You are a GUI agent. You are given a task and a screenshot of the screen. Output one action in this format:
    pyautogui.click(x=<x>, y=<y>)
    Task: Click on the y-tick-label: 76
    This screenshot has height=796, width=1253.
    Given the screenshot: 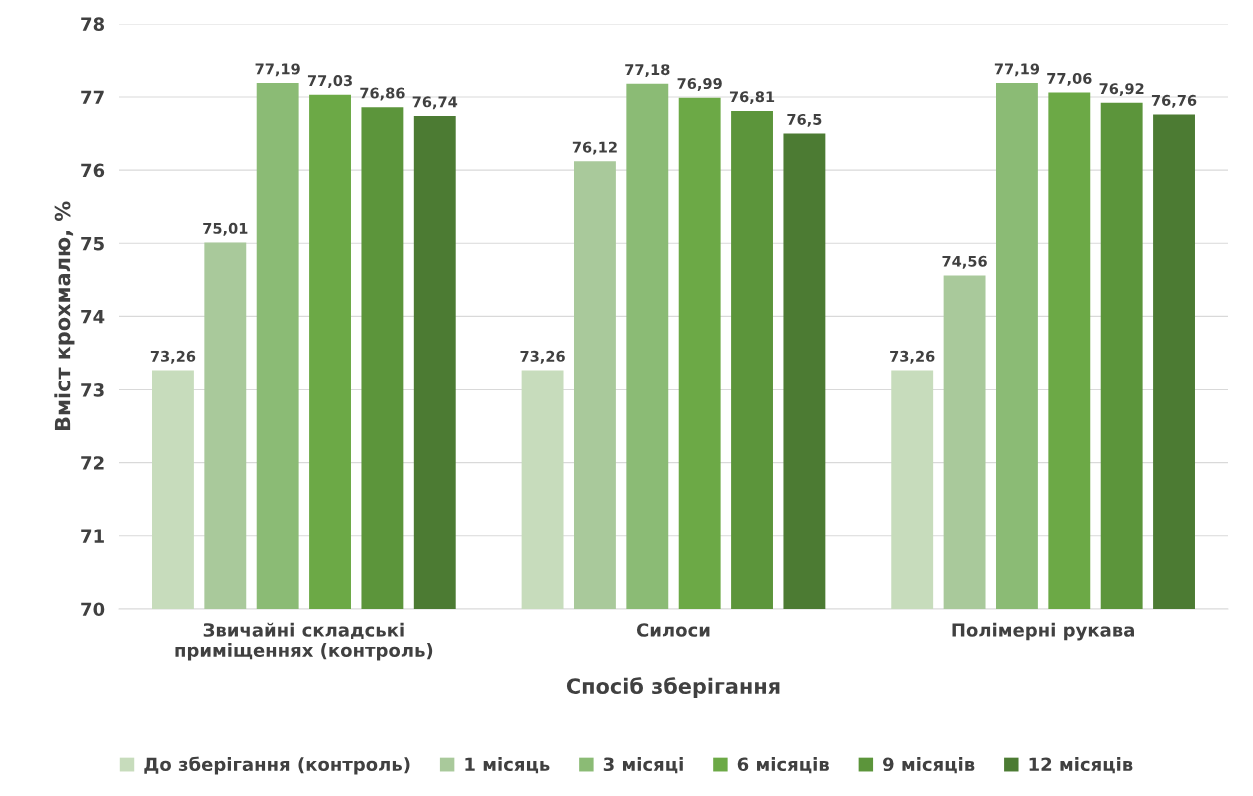 What is the action you would take?
    pyautogui.click(x=93, y=170)
    